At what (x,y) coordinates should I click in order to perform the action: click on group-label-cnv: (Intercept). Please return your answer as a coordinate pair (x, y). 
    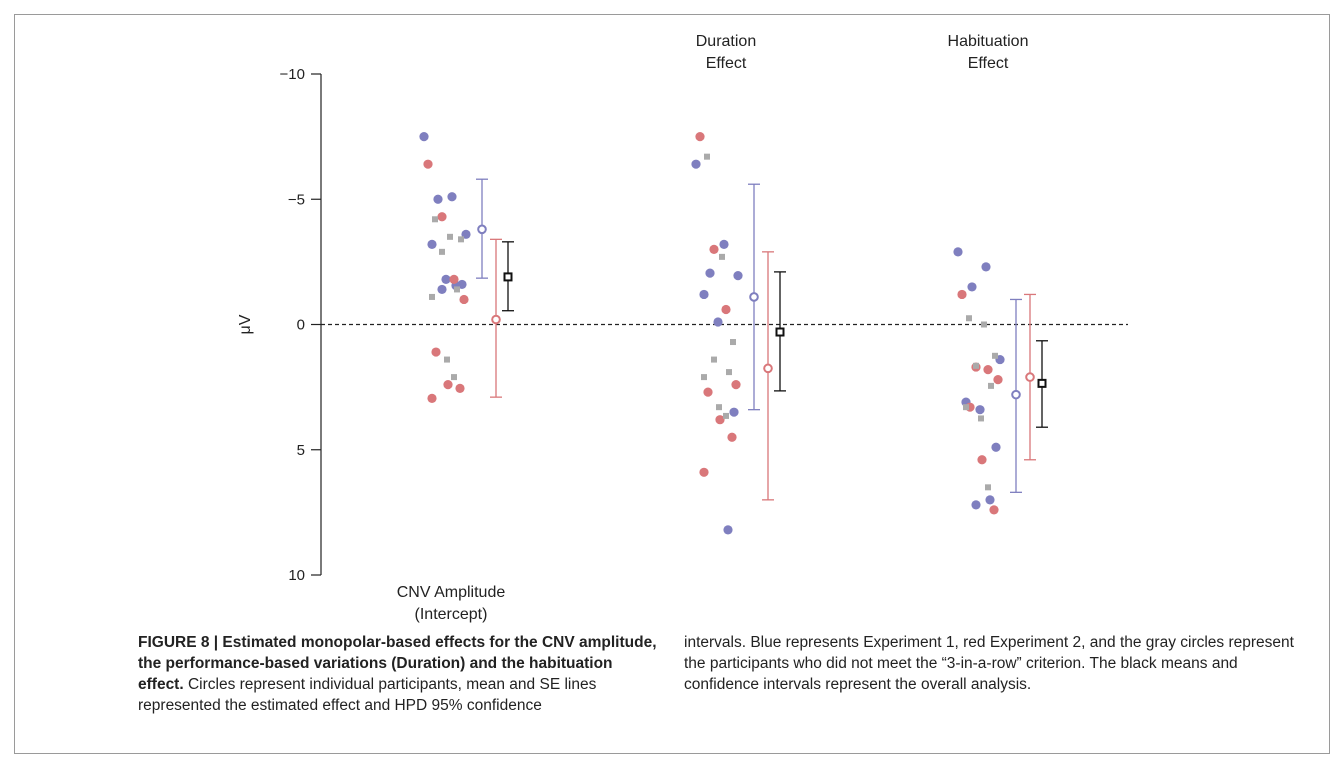
    Looking at the image, I should click on (451, 614).